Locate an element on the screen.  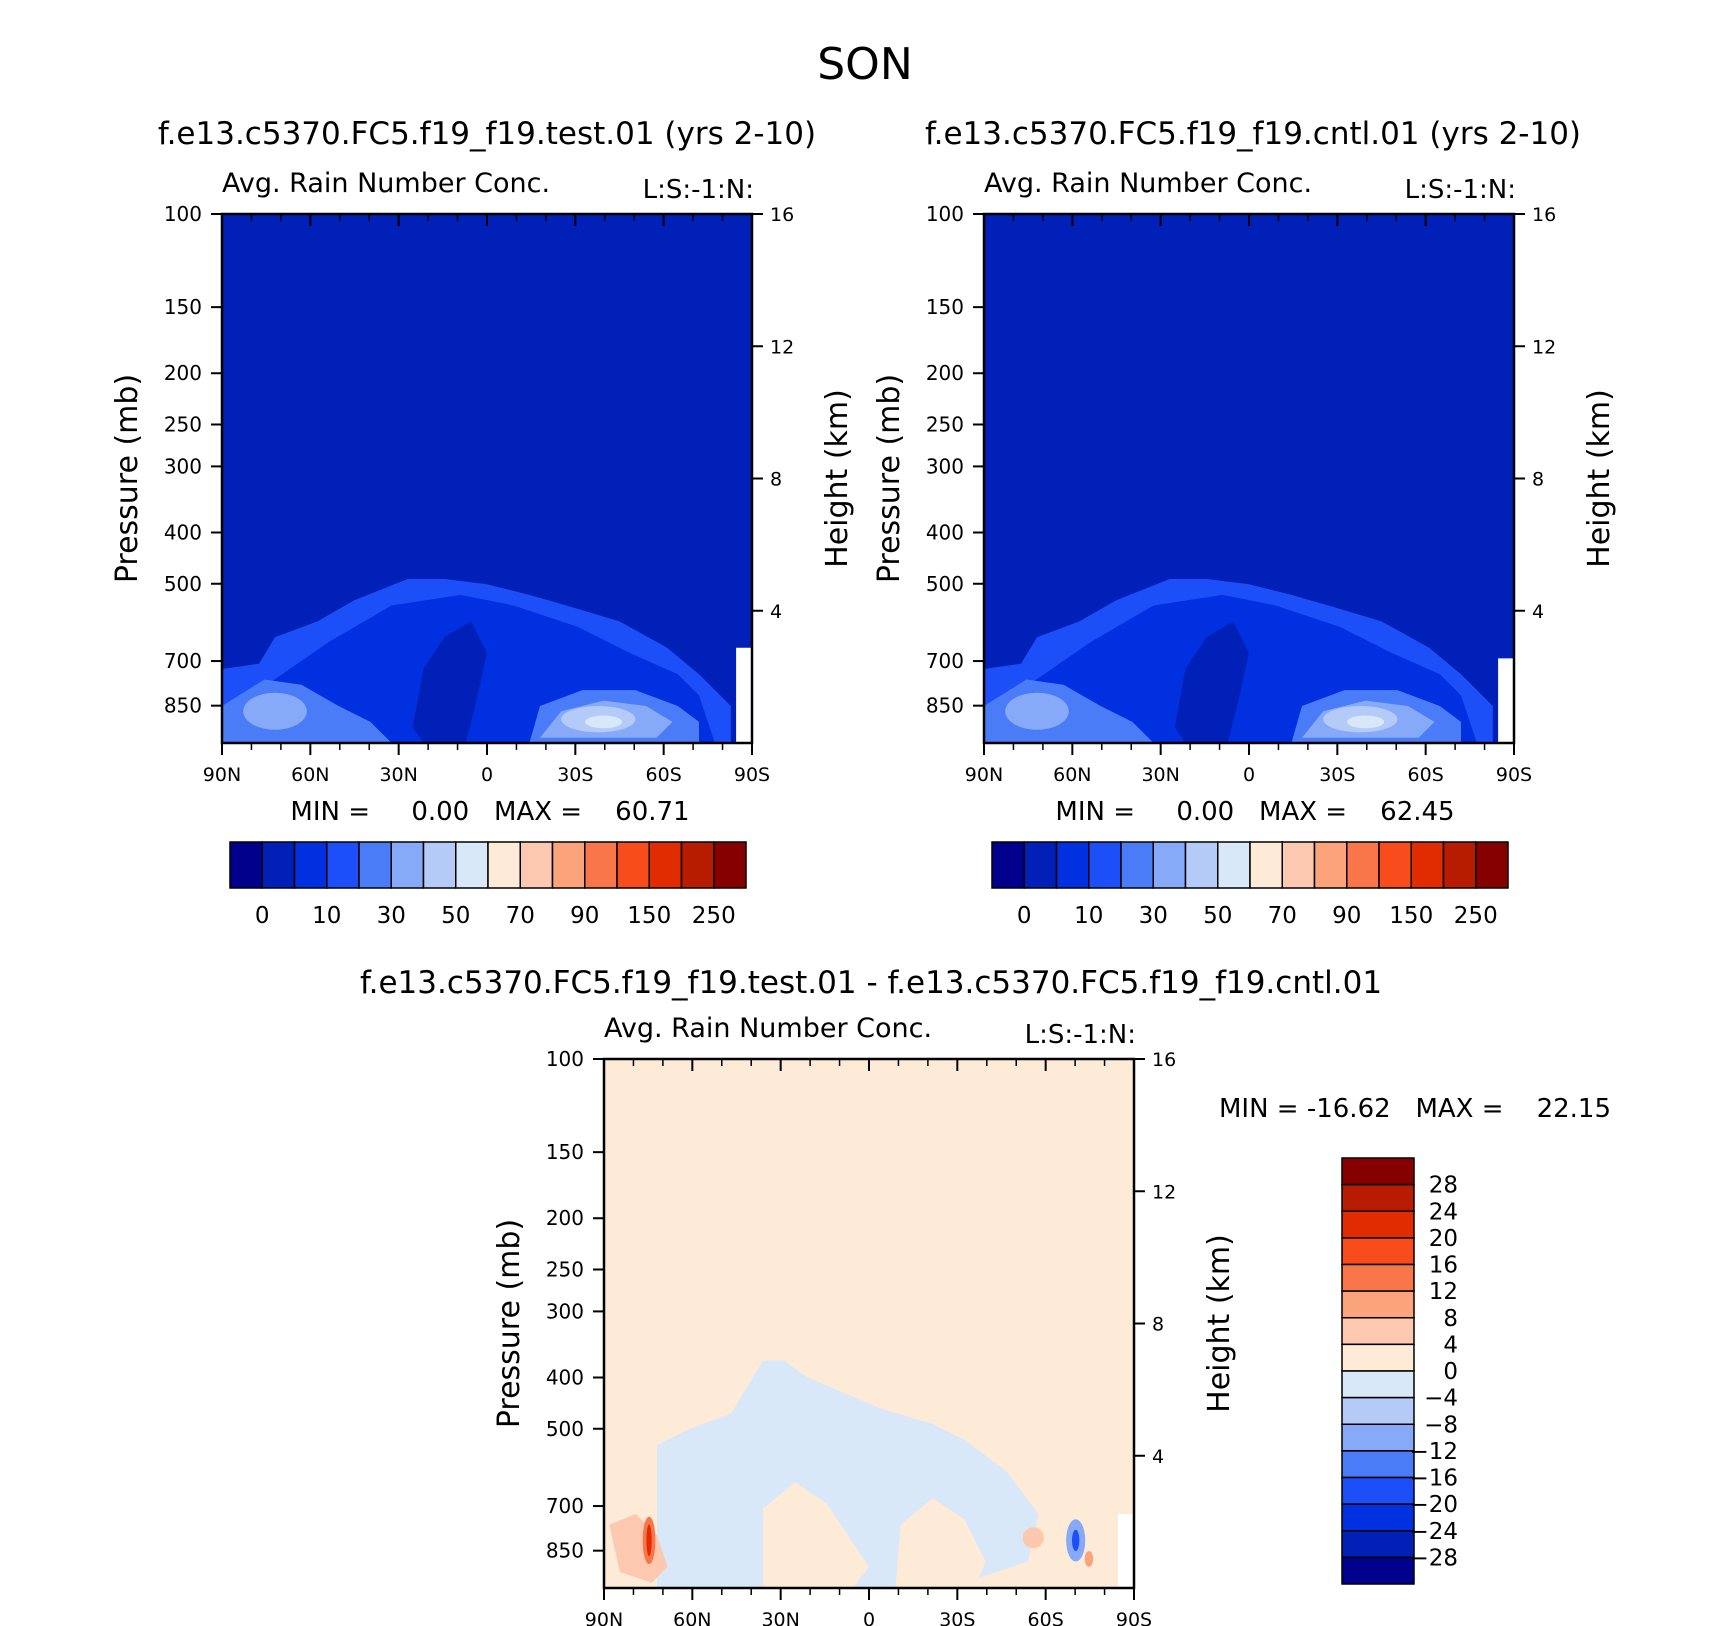
contour-level-neg16 is located at coordinates (1075, 1540).